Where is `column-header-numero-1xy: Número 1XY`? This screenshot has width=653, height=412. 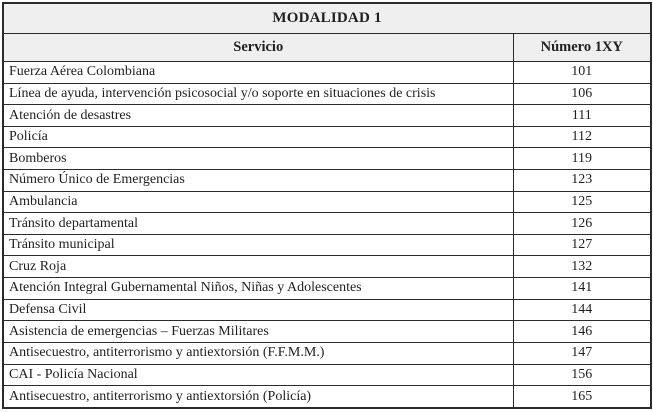 column-header-numero-1xy: Número 1XY is located at coordinates (582, 47).